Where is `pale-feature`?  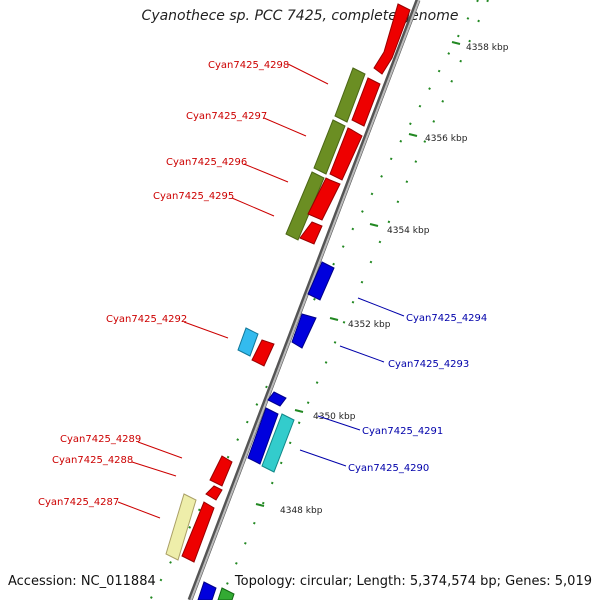 pale-feature is located at coordinates (181, 527).